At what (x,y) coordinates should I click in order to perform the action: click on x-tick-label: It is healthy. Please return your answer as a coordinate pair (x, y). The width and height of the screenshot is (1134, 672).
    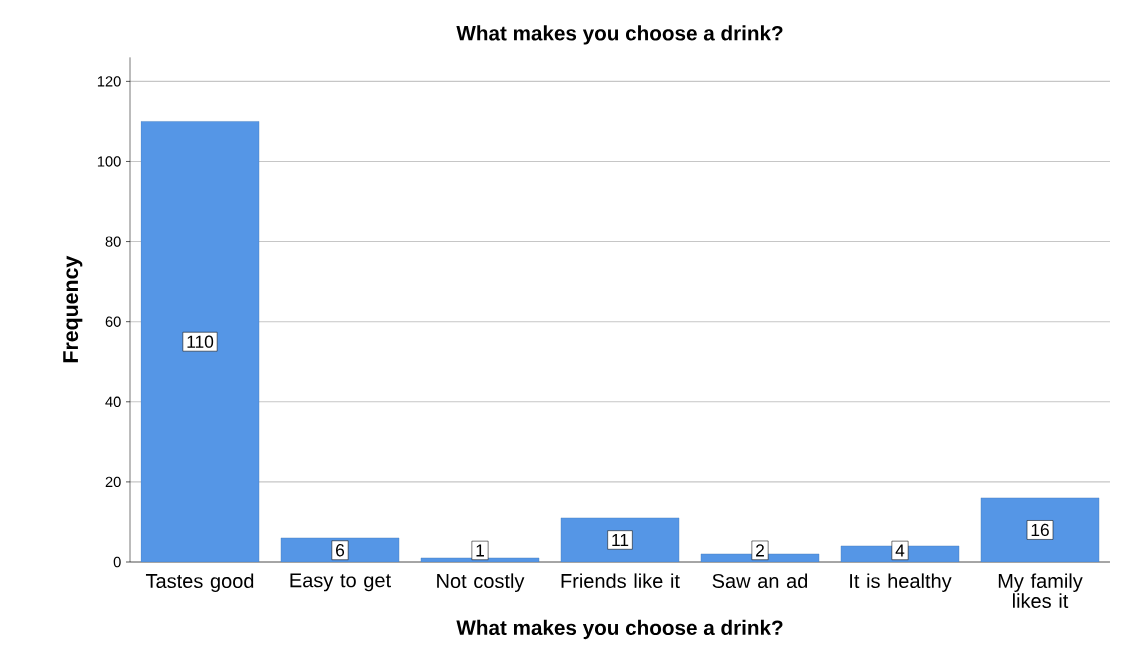
    Looking at the image, I should click on (901, 583).